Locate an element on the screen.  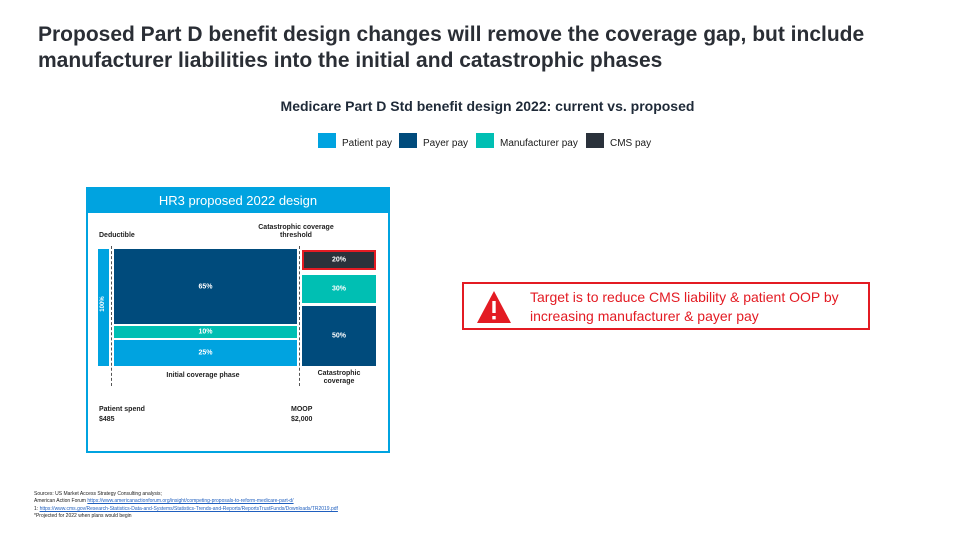
initial-payer-value: 65% is located at coordinates (205, 286).